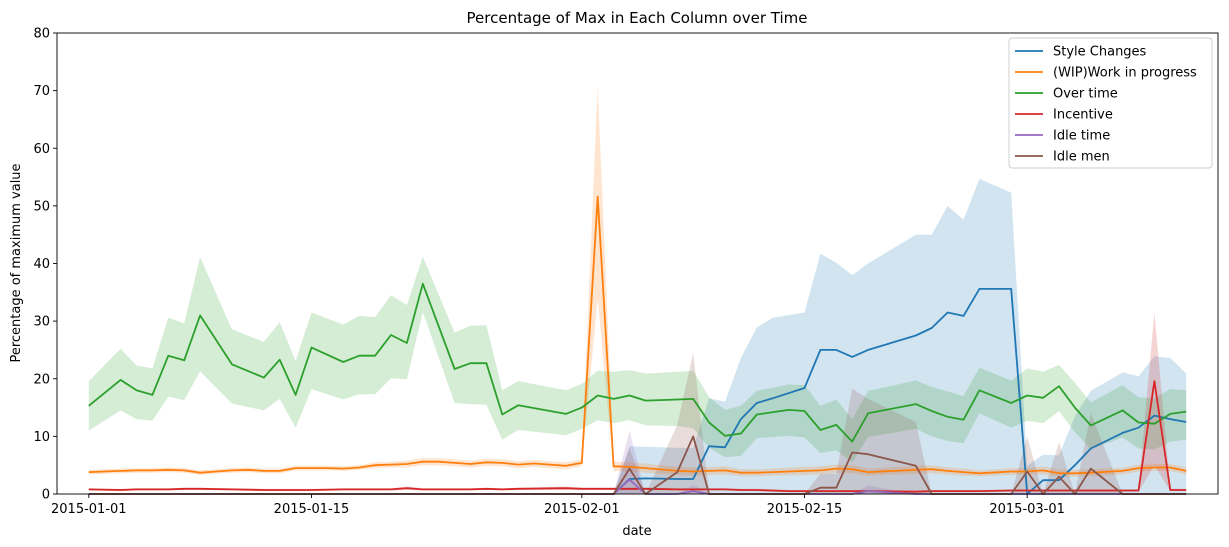 The height and width of the screenshot is (547, 1229). Describe the element at coordinates (636, 531) in the screenshot. I see `x-axis-label: date` at that location.